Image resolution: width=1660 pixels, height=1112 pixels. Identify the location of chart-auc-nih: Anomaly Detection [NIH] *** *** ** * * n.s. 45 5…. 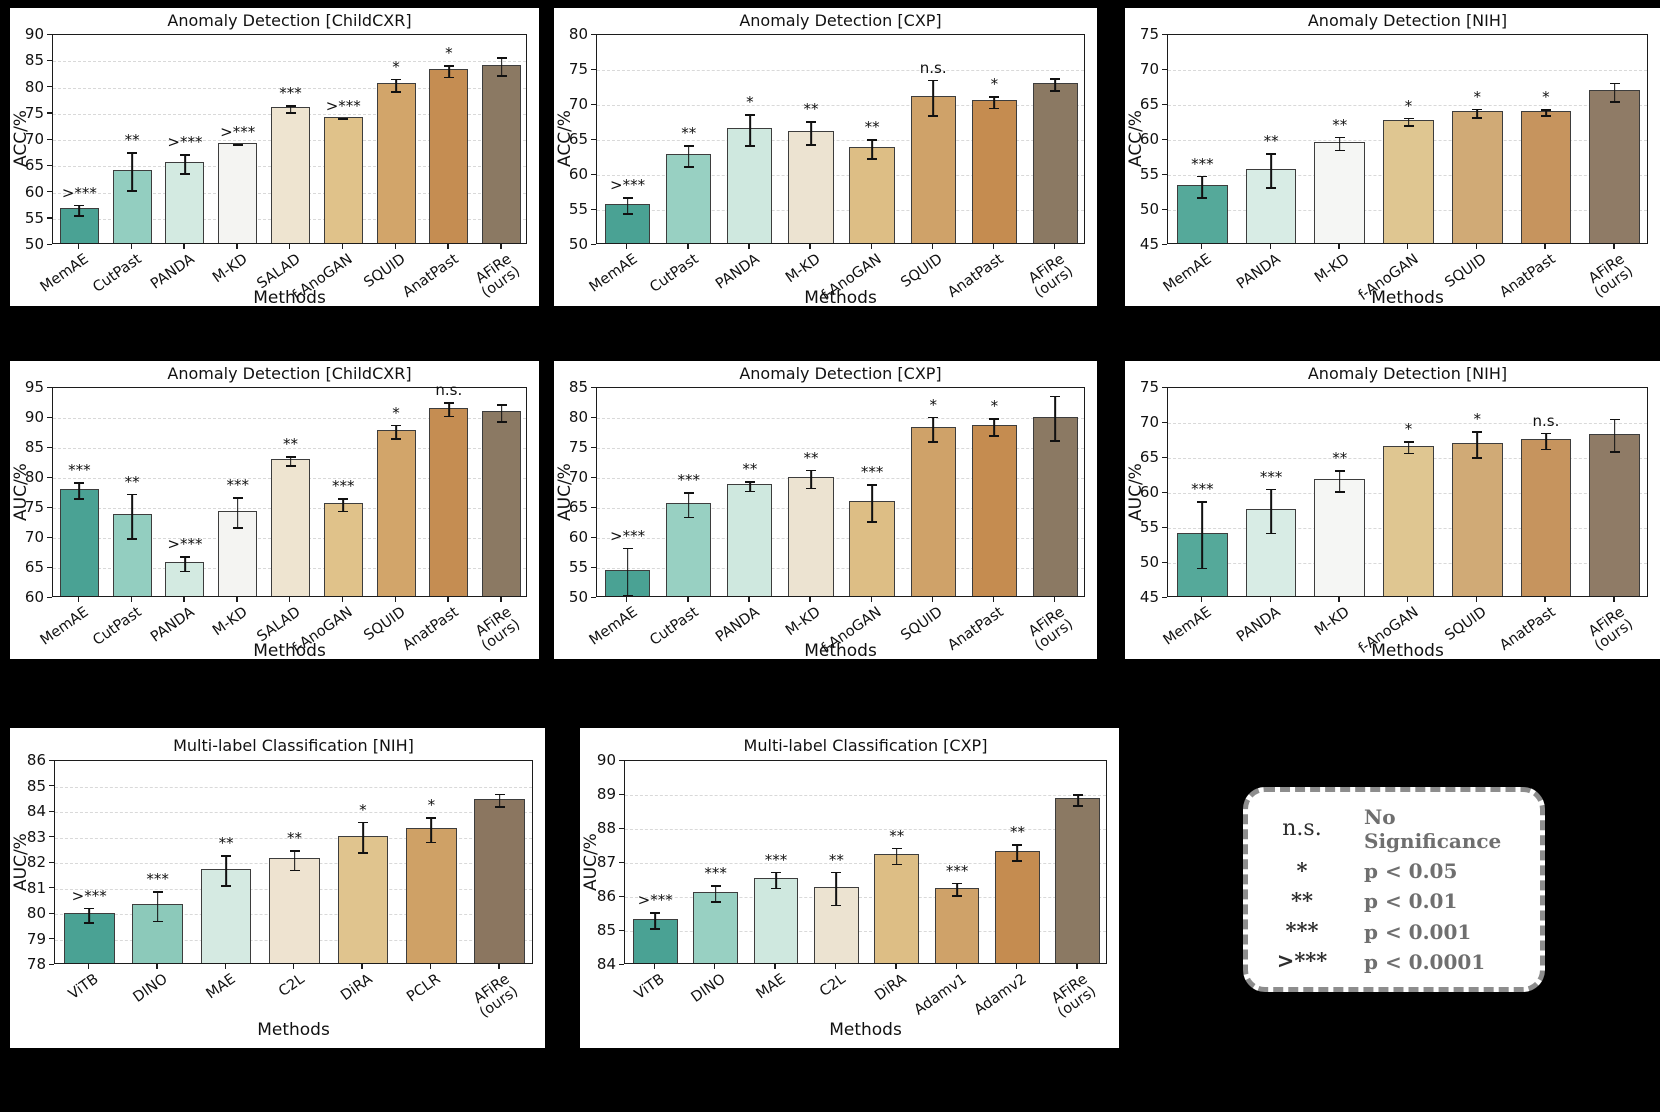
(1392, 511).